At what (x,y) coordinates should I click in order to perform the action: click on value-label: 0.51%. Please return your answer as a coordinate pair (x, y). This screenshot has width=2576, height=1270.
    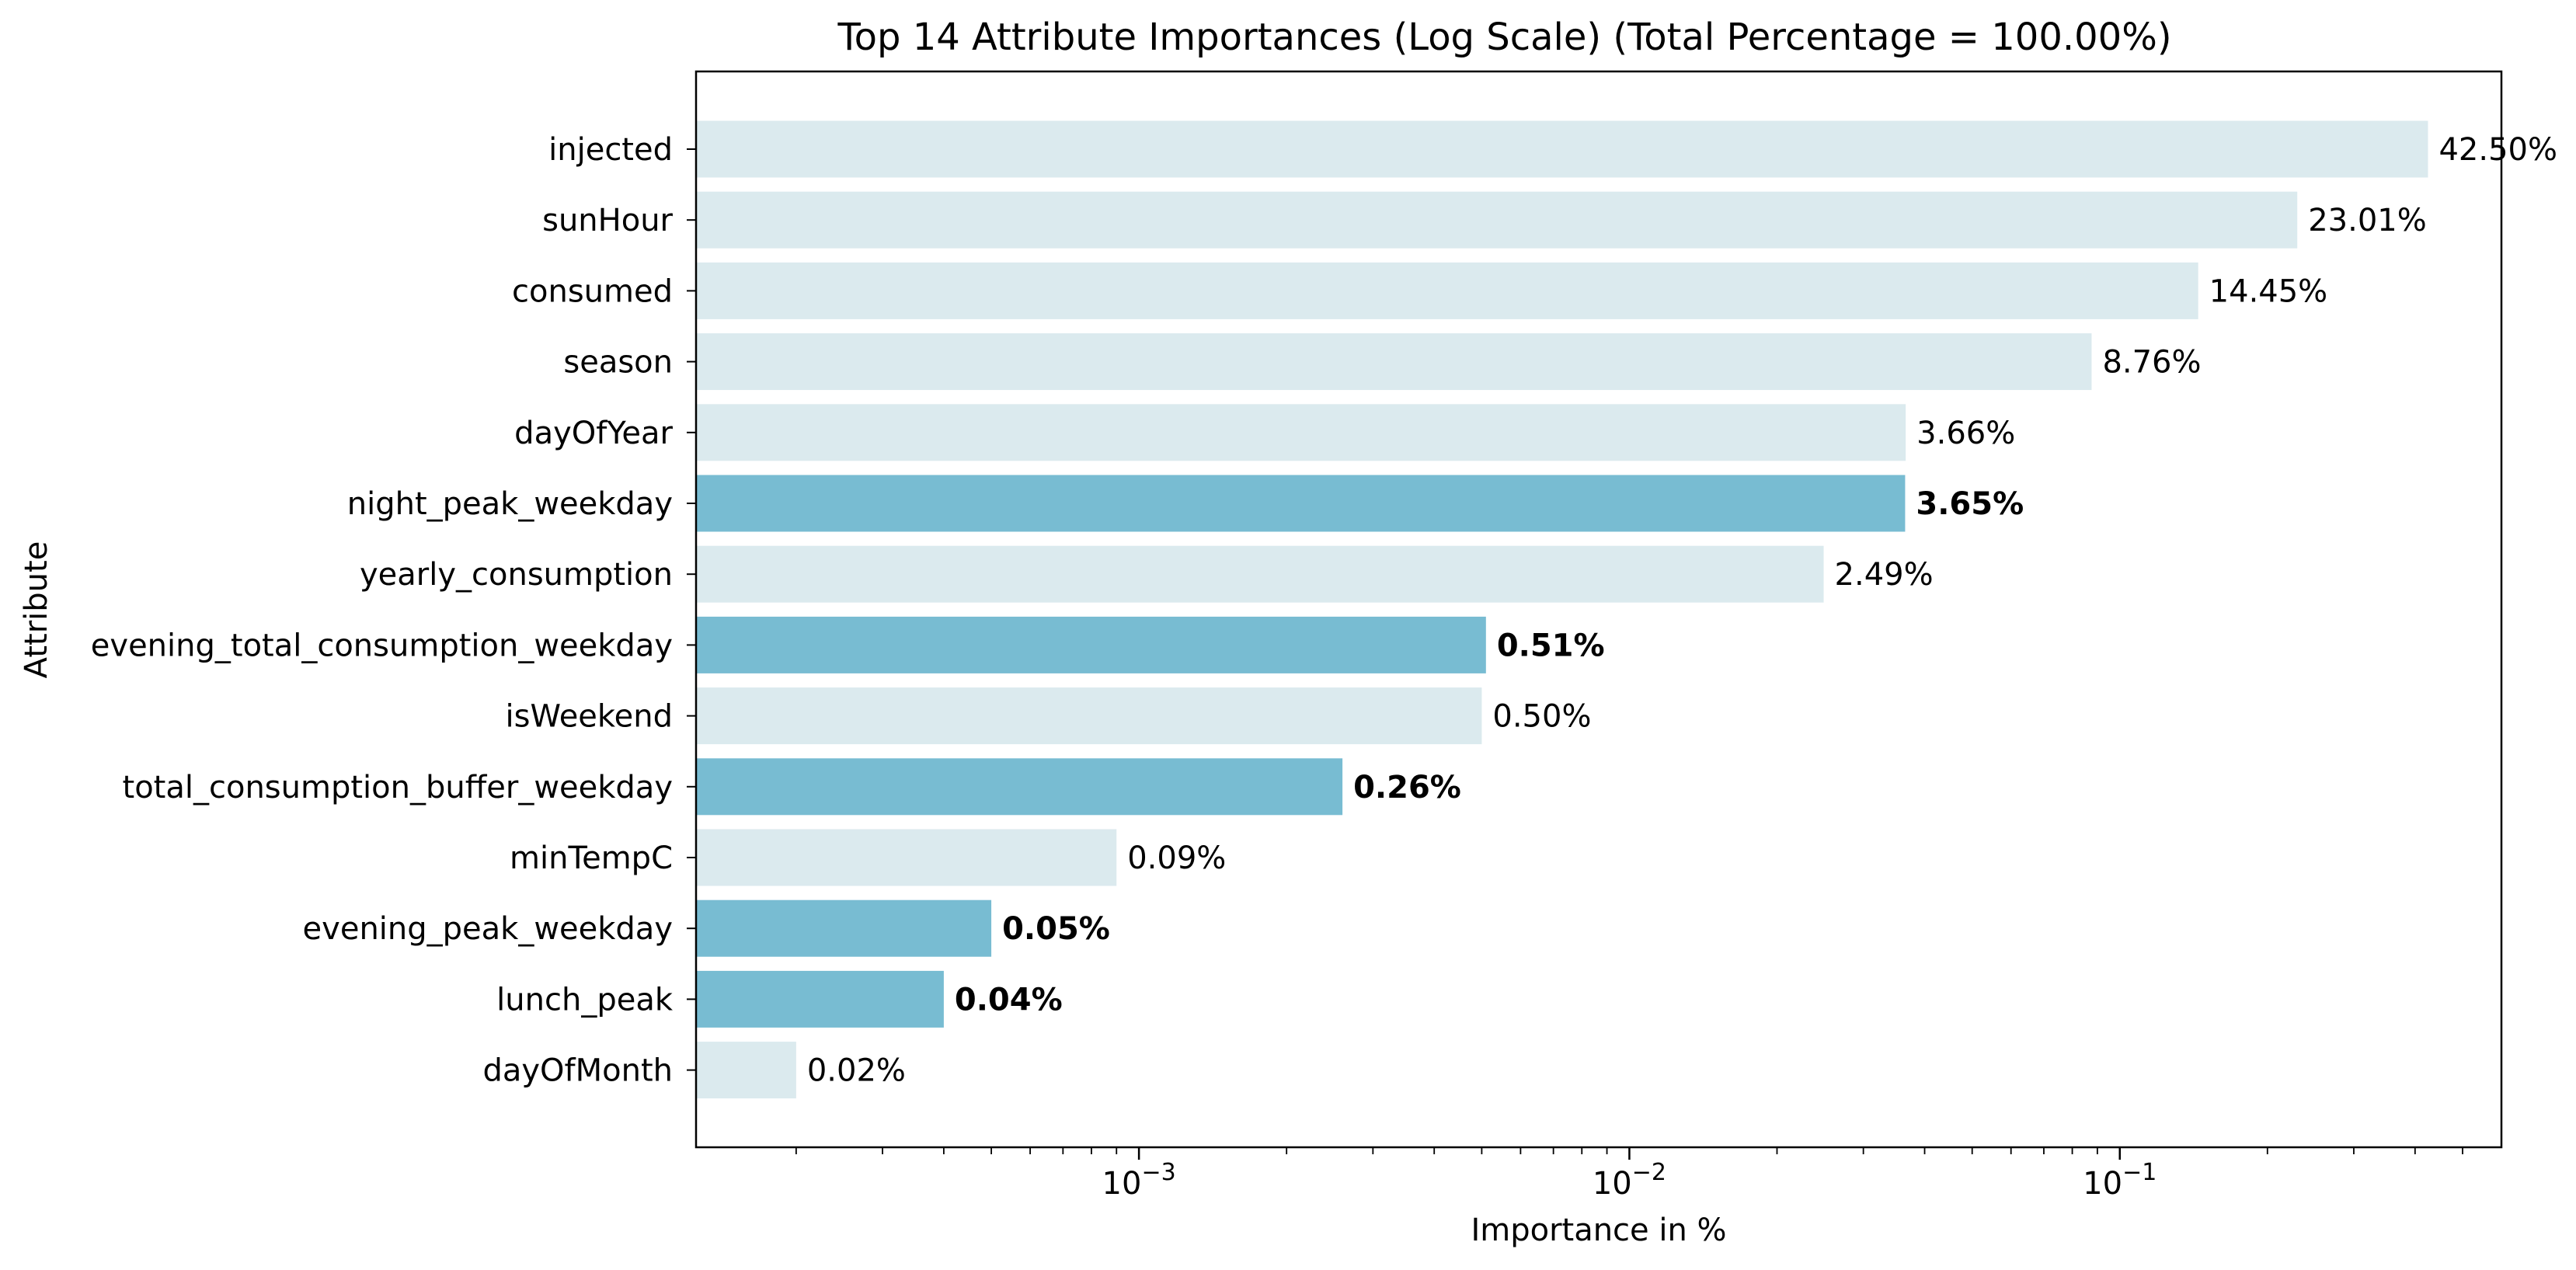
    Looking at the image, I should click on (1551, 645).